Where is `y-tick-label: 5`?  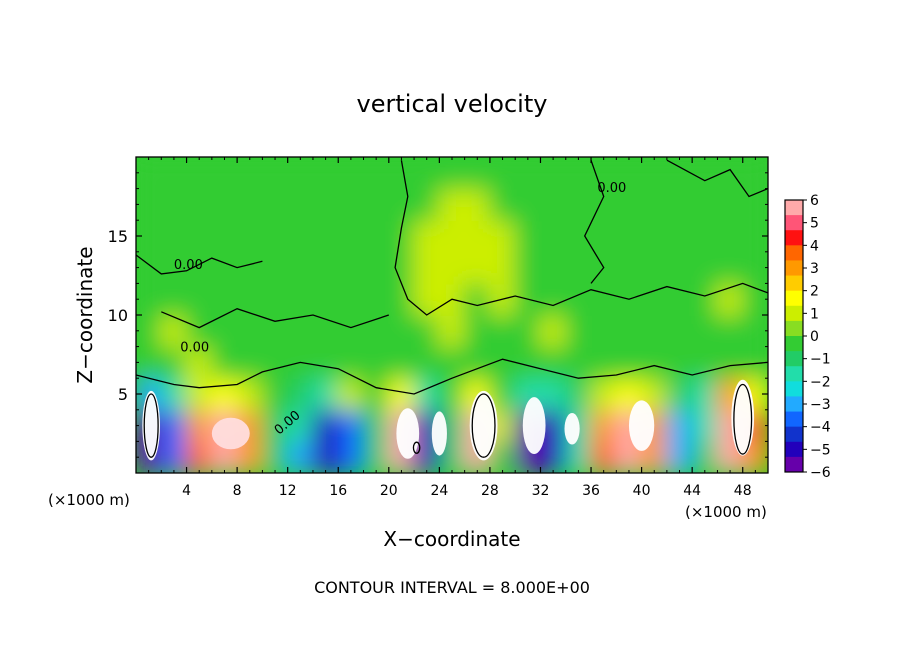 y-tick-label: 5 is located at coordinates (123, 394).